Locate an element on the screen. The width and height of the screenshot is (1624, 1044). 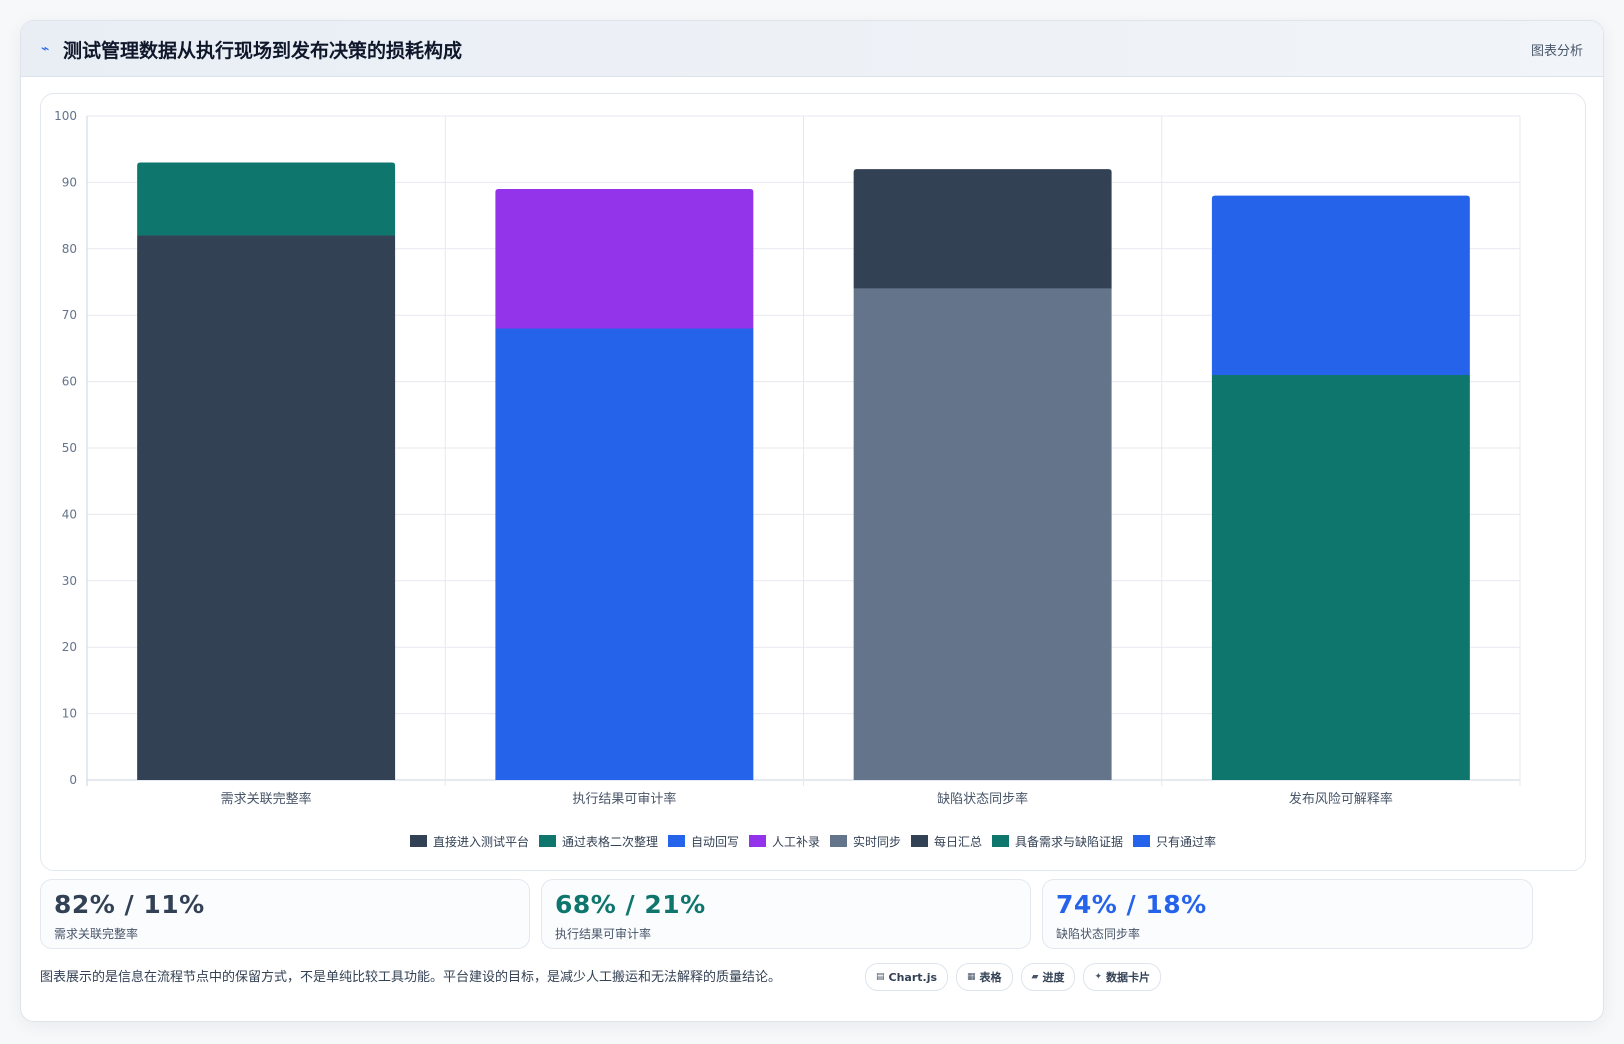
page-title: 测试管理数据从执行现场到发布决策的损耗构成 is located at coordinates (263, 51).